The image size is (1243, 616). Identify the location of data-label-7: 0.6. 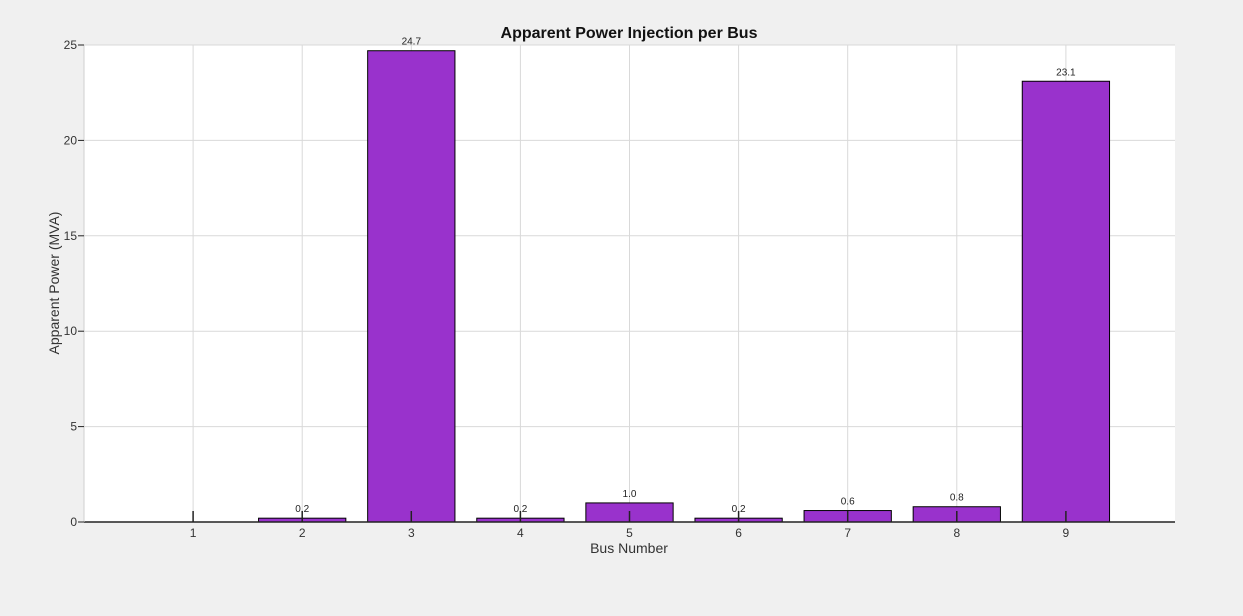
(848, 502).